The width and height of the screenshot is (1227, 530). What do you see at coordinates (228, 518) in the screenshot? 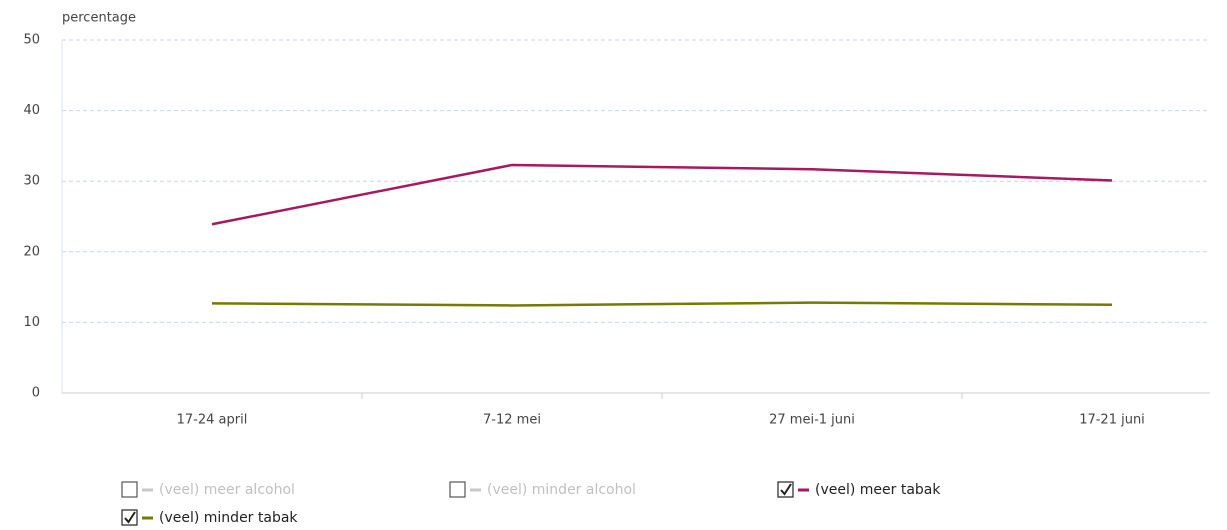
I see `legend-label: (veel) minder tabak` at bounding box center [228, 518].